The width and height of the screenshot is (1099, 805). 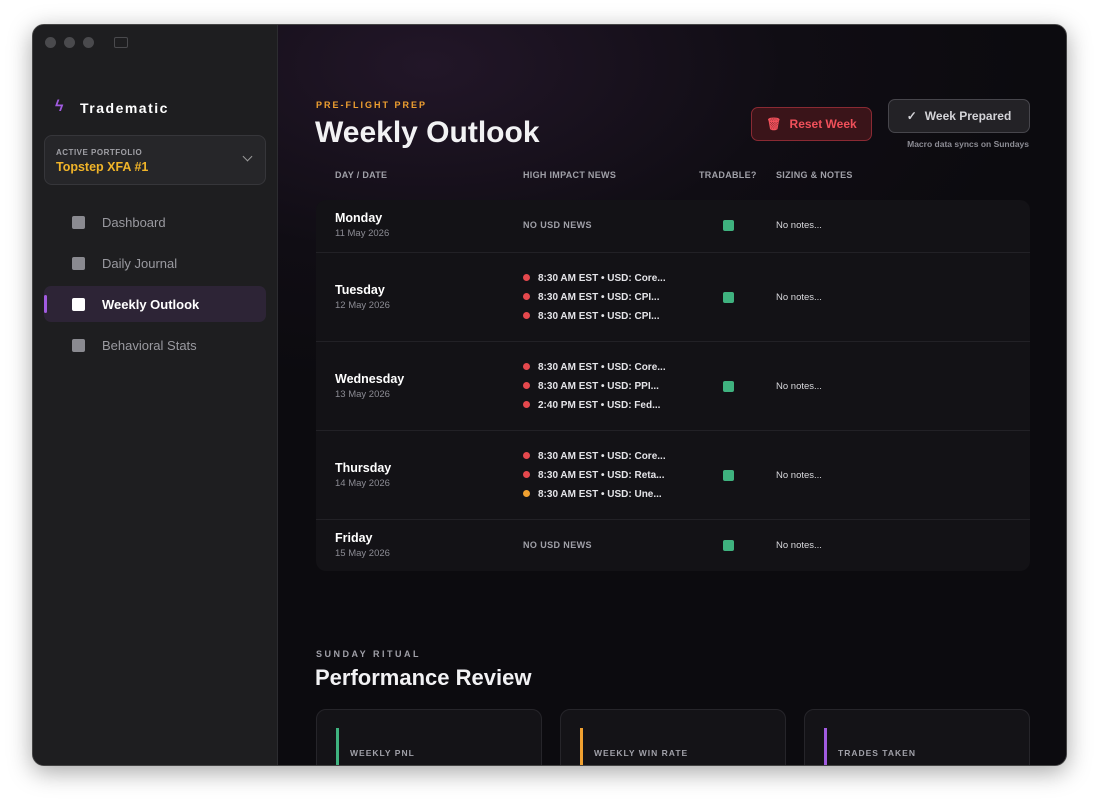 I want to click on portfolio-label: ACTIVE PORTFOLIO, so click(x=99, y=152).